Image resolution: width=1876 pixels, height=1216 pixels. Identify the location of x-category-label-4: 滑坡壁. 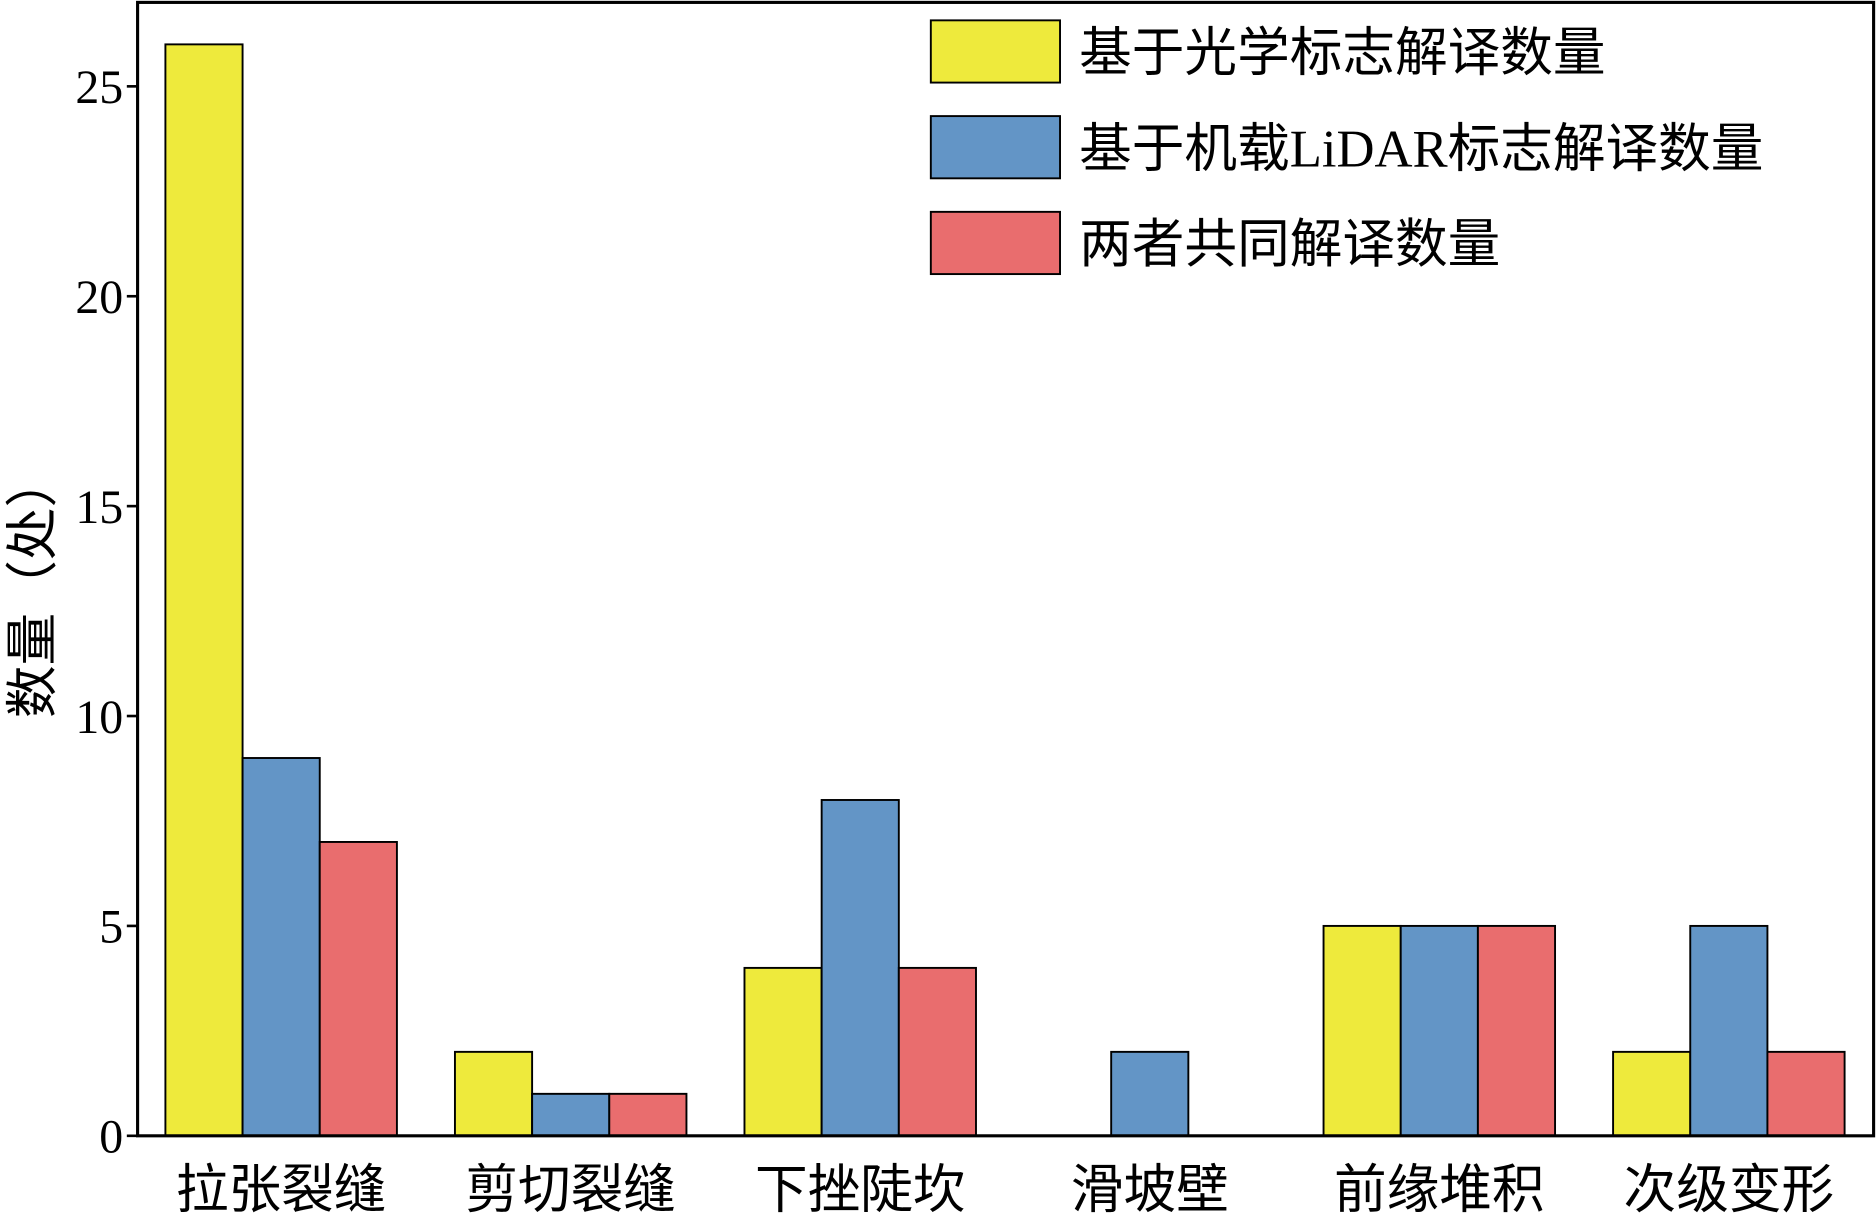
(1150, 1189).